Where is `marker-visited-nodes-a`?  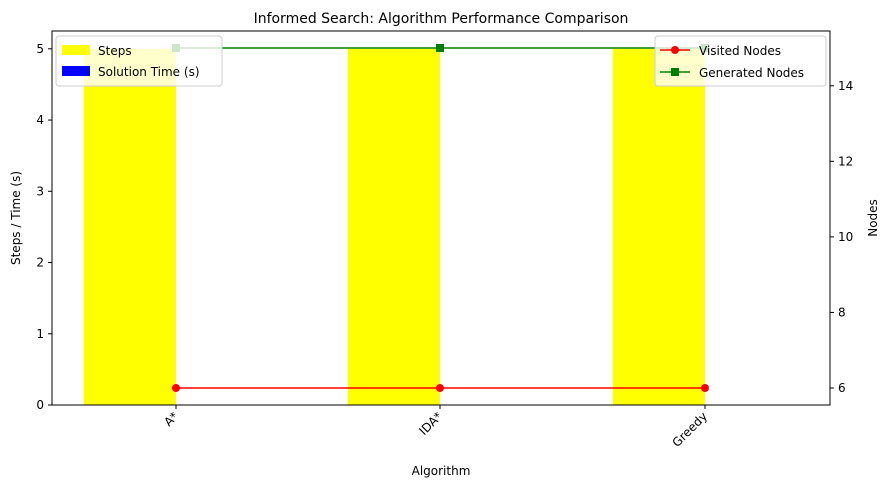 marker-visited-nodes-a is located at coordinates (176, 388).